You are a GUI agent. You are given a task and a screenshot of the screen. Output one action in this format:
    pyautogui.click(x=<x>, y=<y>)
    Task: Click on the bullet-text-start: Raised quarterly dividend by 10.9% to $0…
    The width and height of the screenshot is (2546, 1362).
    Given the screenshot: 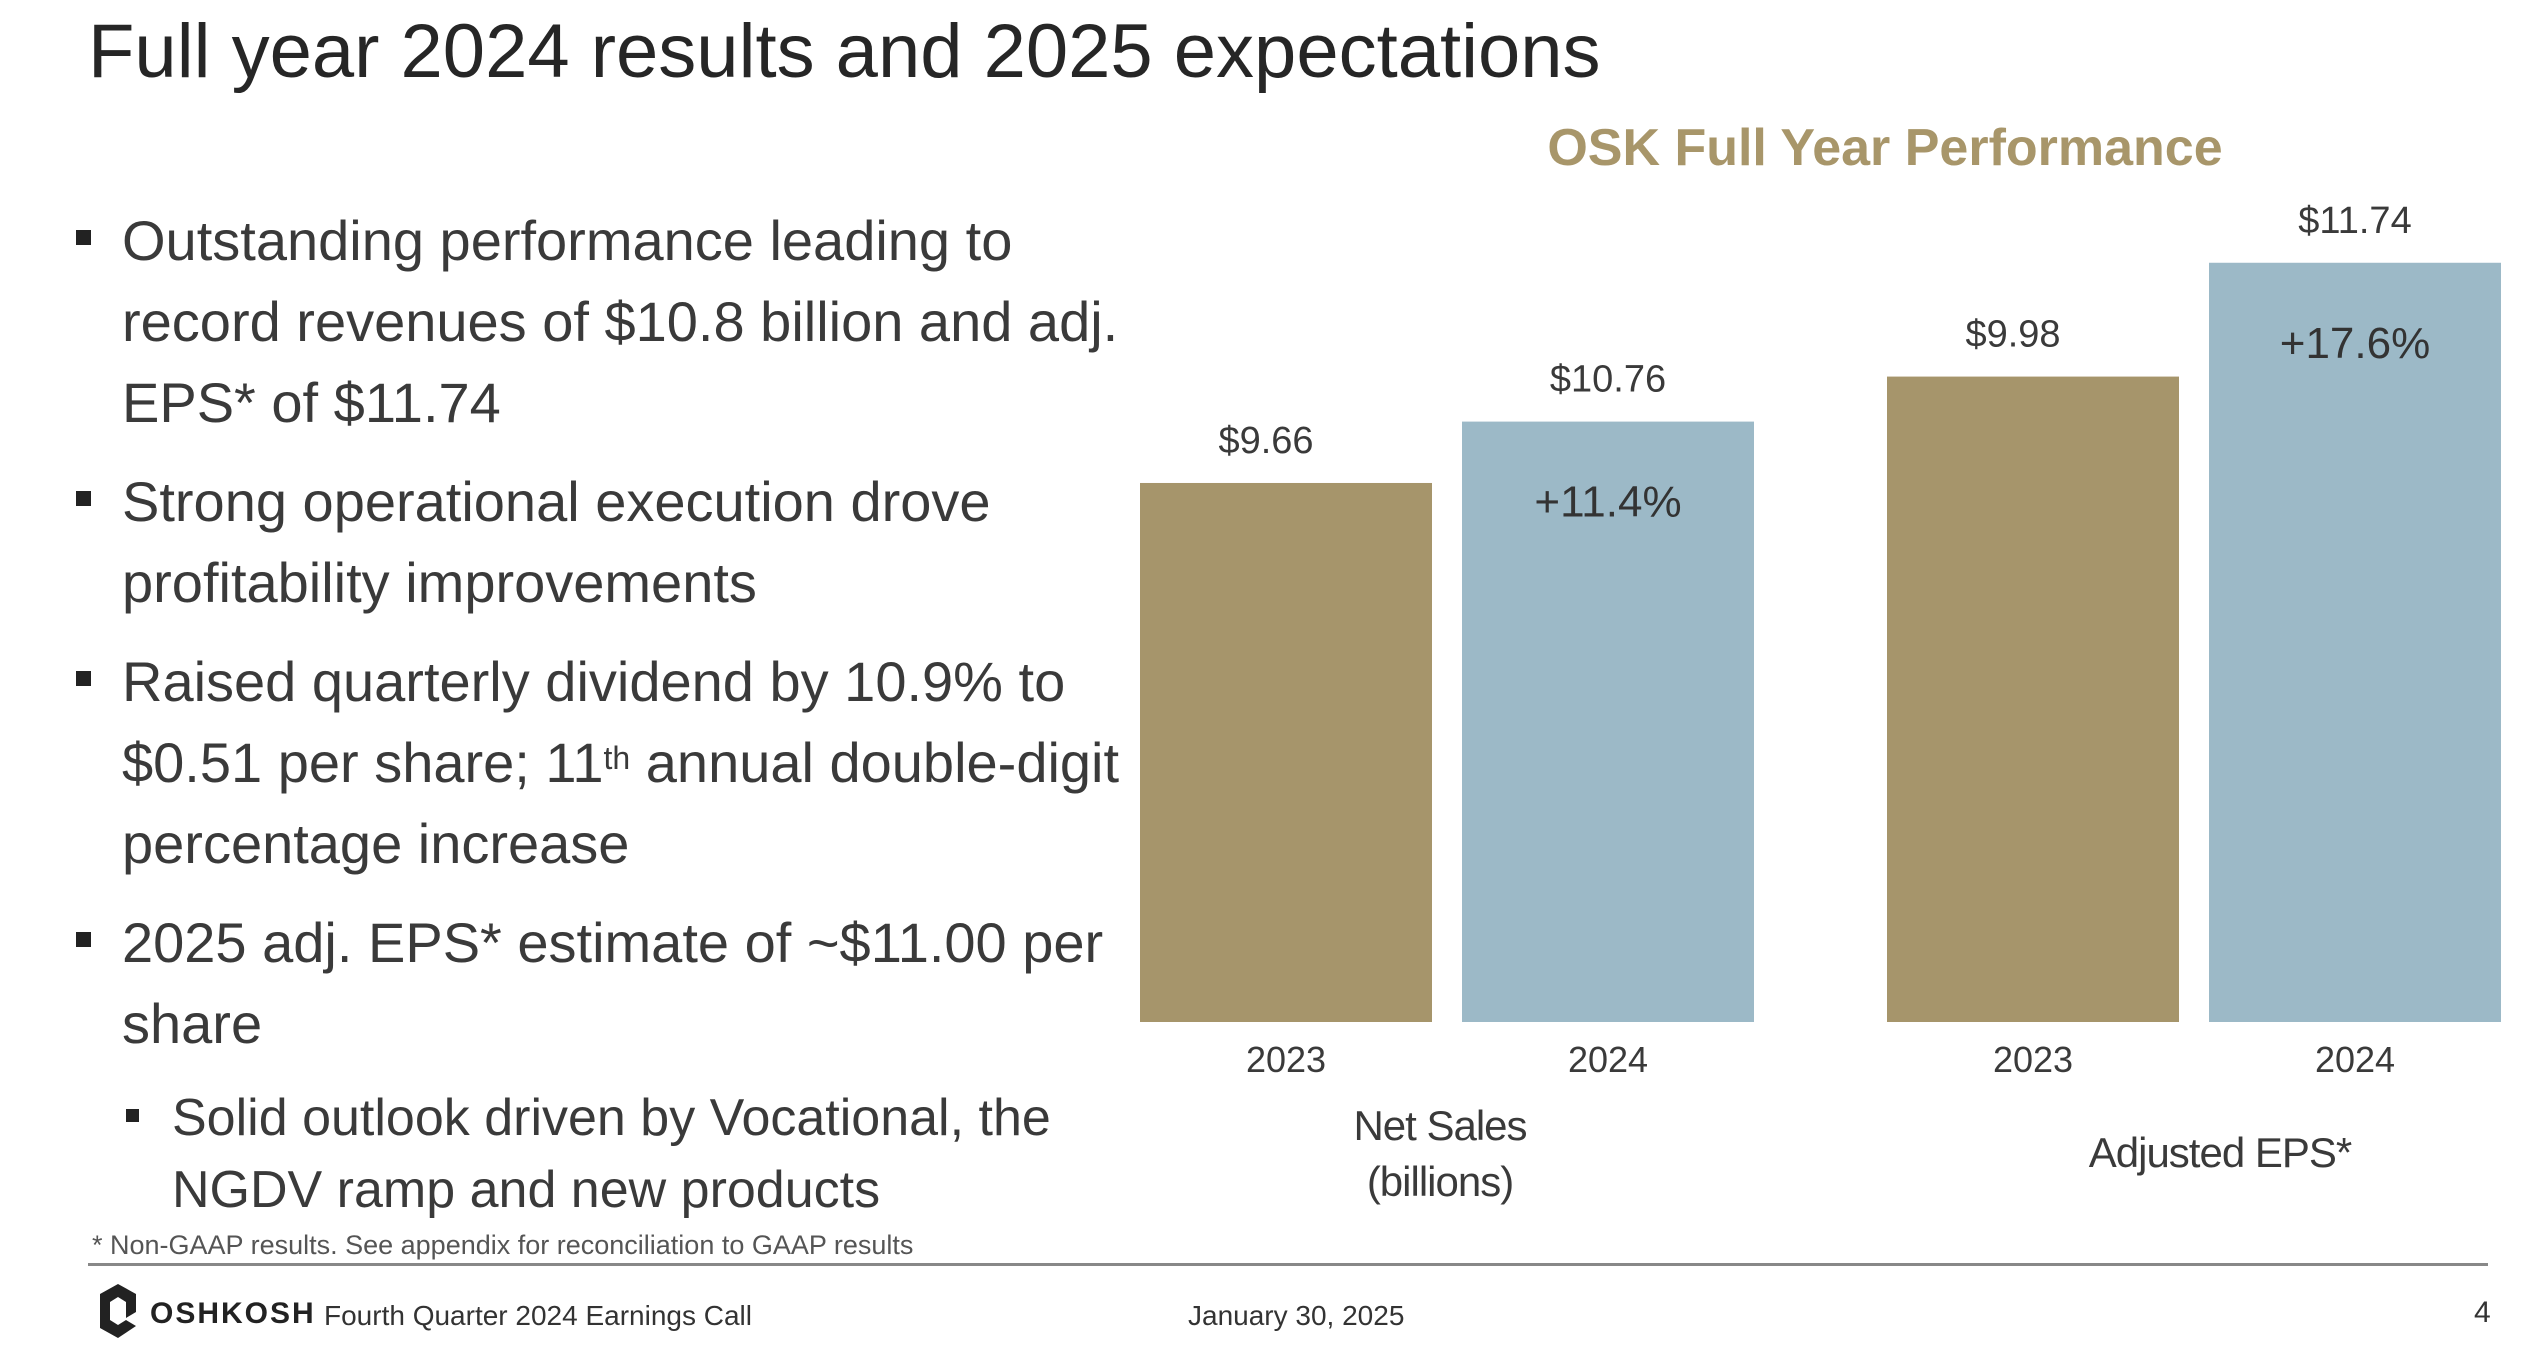 What is the action you would take?
    pyautogui.click(x=594, y=722)
    